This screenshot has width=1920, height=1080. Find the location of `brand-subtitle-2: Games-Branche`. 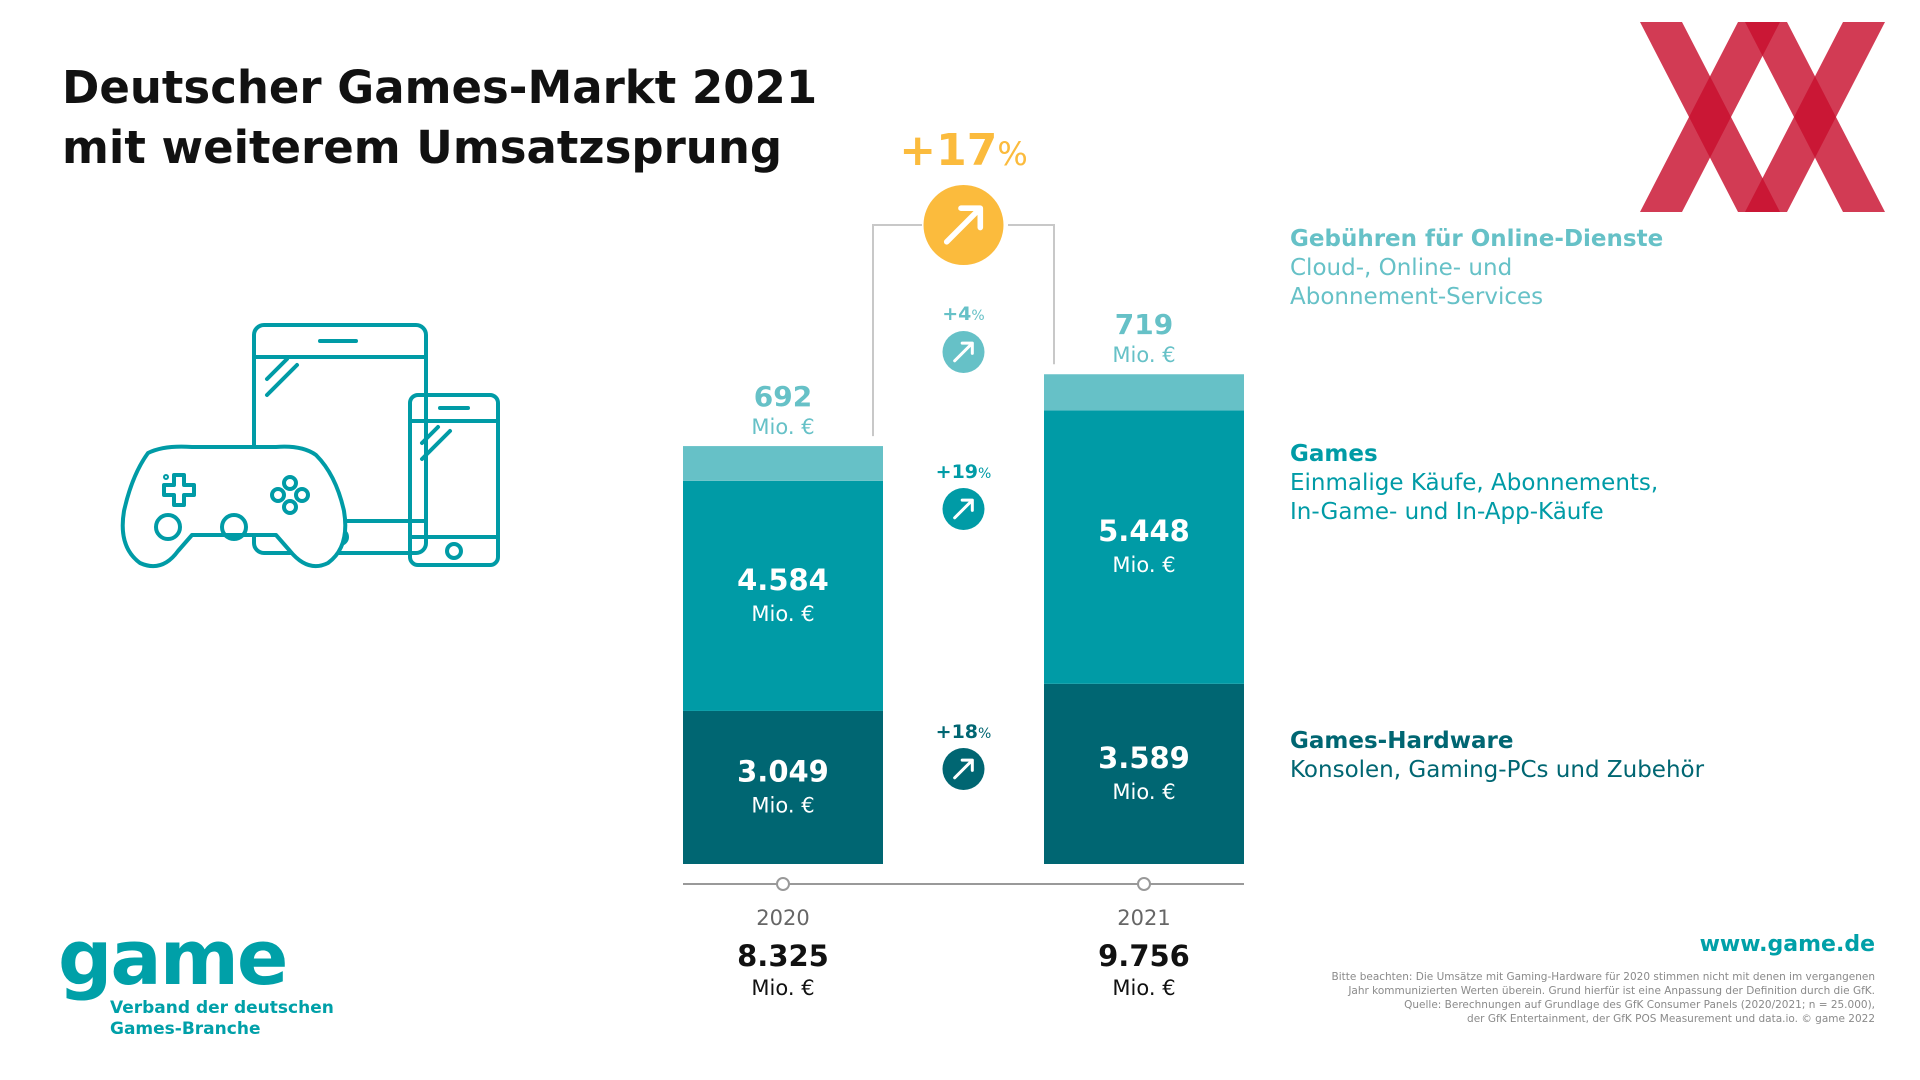

brand-subtitle-2: Games-Branche is located at coordinates (185, 1029).